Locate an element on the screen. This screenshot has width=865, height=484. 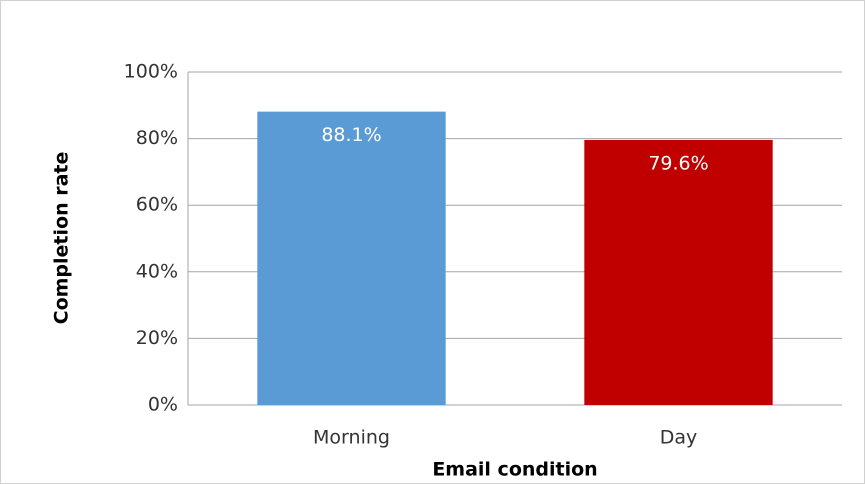
y-tick-label: 0% is located at coordinates (163, 405).